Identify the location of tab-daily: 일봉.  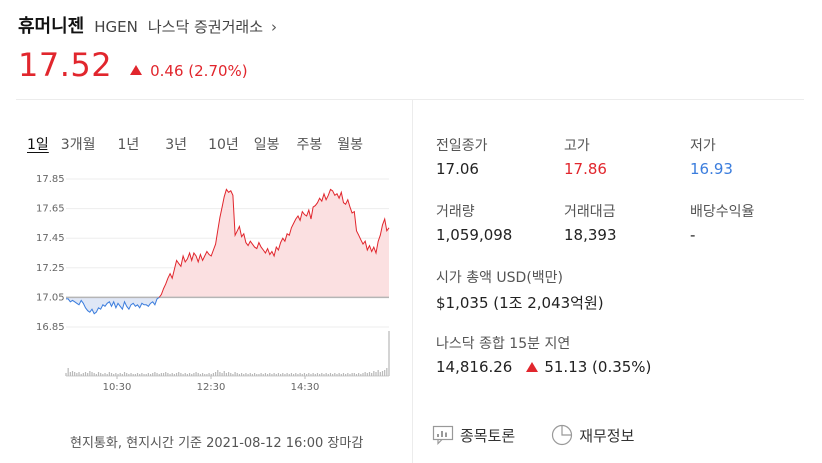
(266, 145).